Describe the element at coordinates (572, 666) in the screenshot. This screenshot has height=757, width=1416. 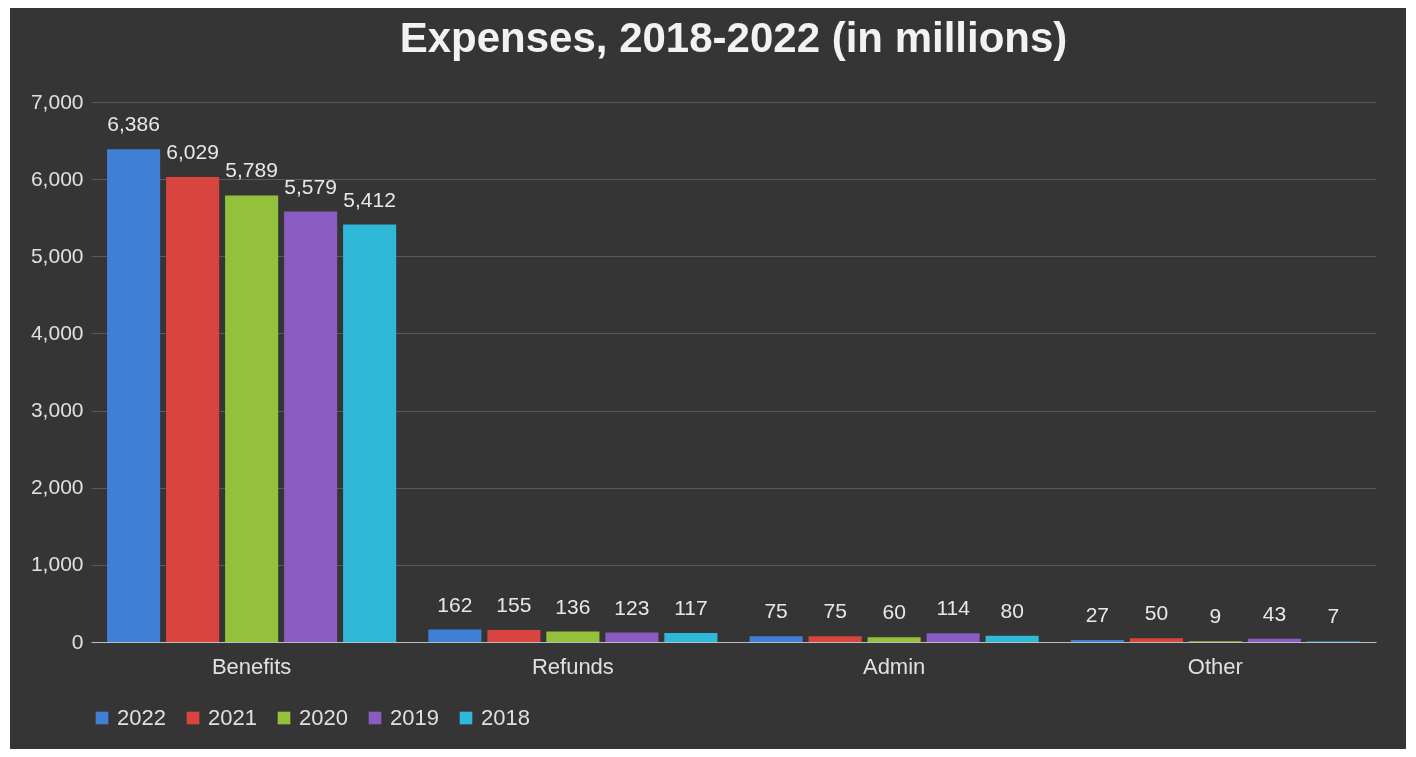
I see `x-tick-label: Refunds` at that location.